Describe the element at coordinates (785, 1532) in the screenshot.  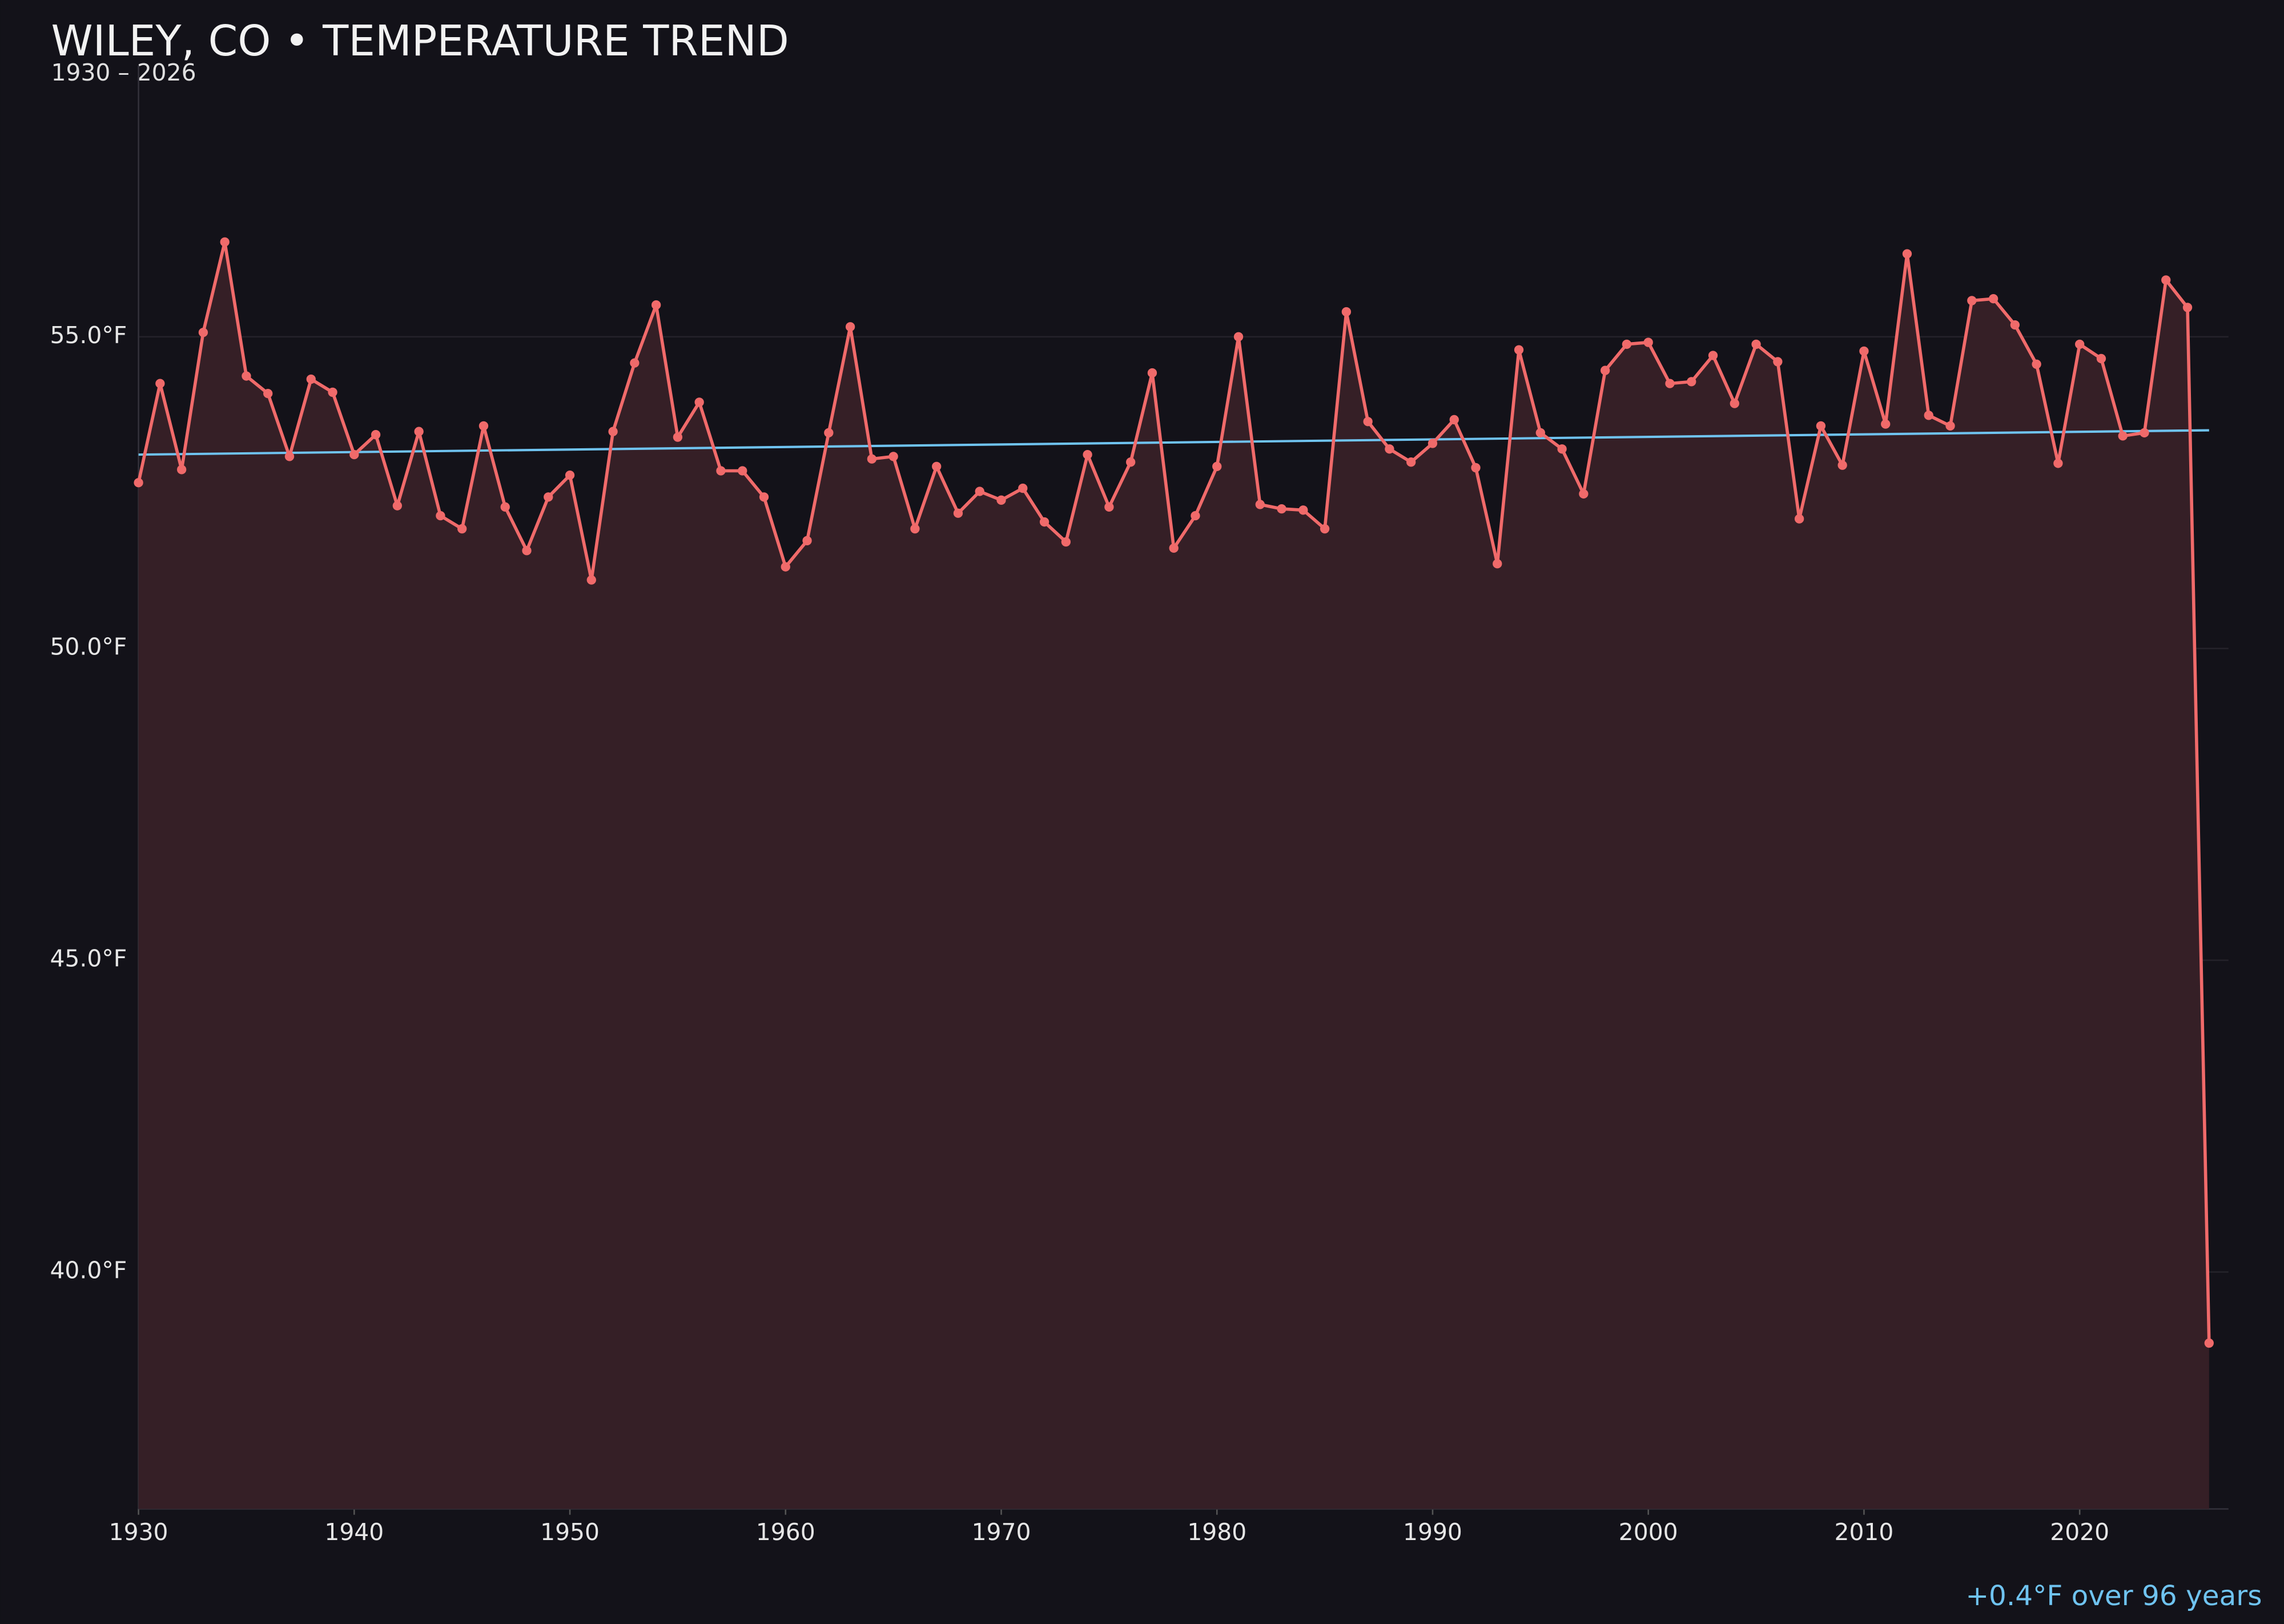
I see `x-tick-label: 1960` at that location.